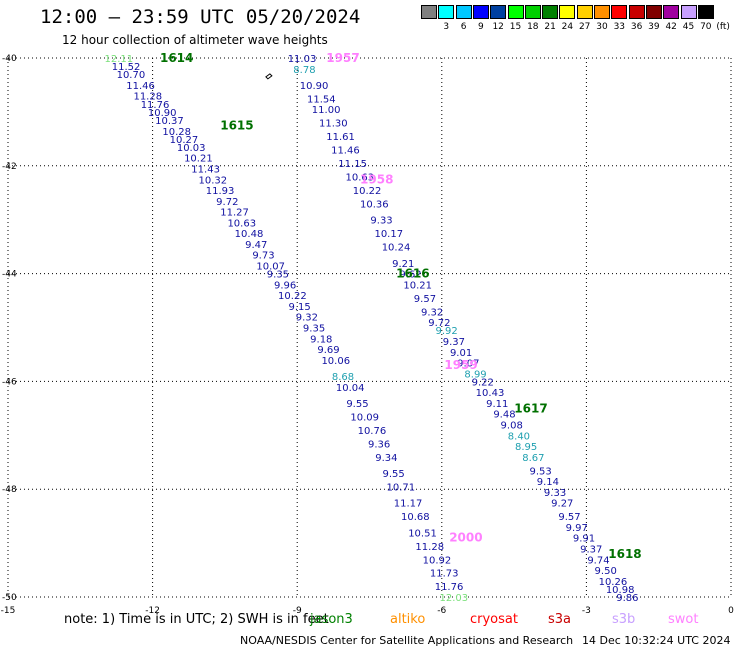 The image size is (740, 650). What do you see at coordinates (602, 27) in the screenshot?
I see `scale-label: 30` at bounding box center [602, 27].